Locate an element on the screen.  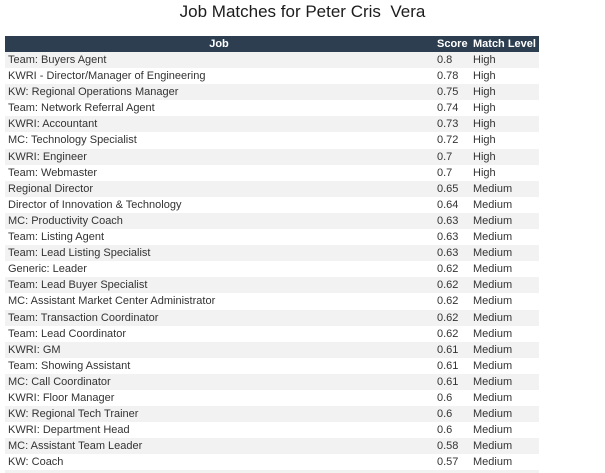
job-cell: Team: Lead Buyer Specialist is located at coordinates (78, 285).